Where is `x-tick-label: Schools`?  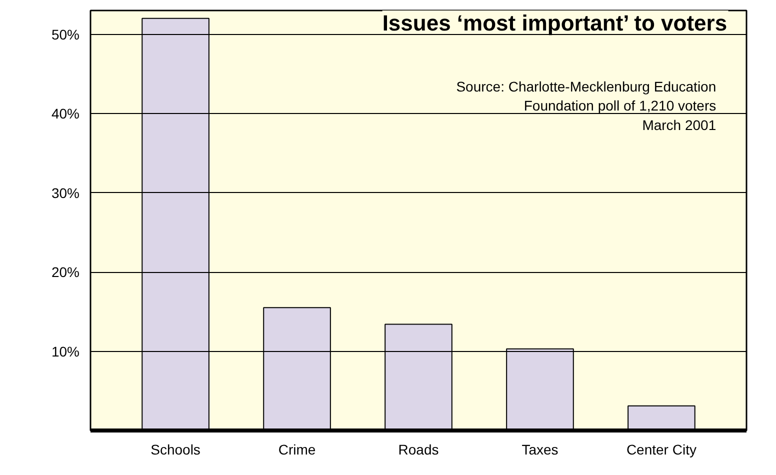
x-tick-label: Schools is located at coordinates (175, 450).